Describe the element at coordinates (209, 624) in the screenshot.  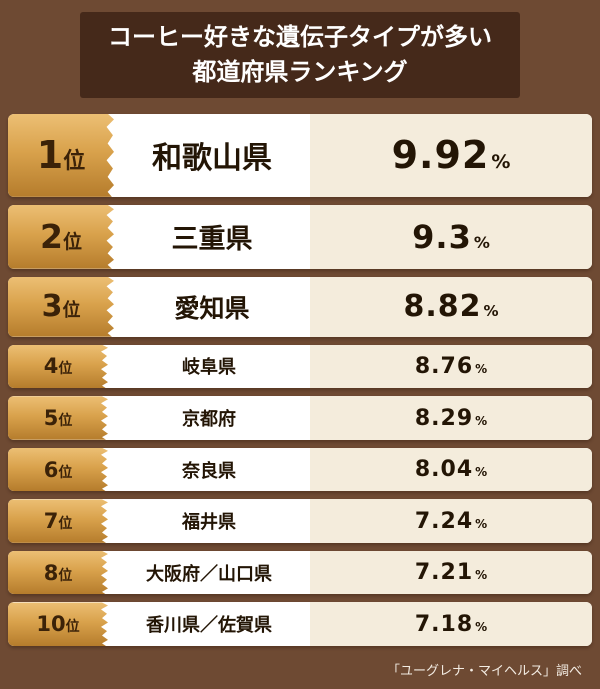
I see `prefecture-name: 香川県／佐賀県` at that location.